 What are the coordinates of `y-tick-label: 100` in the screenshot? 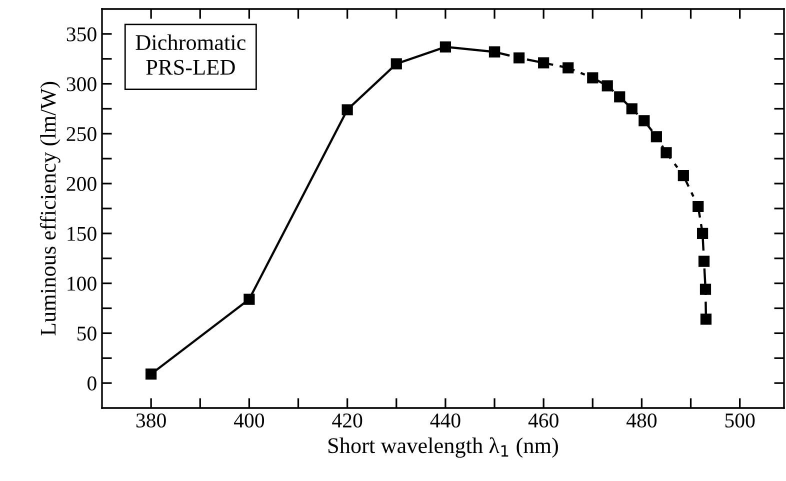 It's located at (82, 283).